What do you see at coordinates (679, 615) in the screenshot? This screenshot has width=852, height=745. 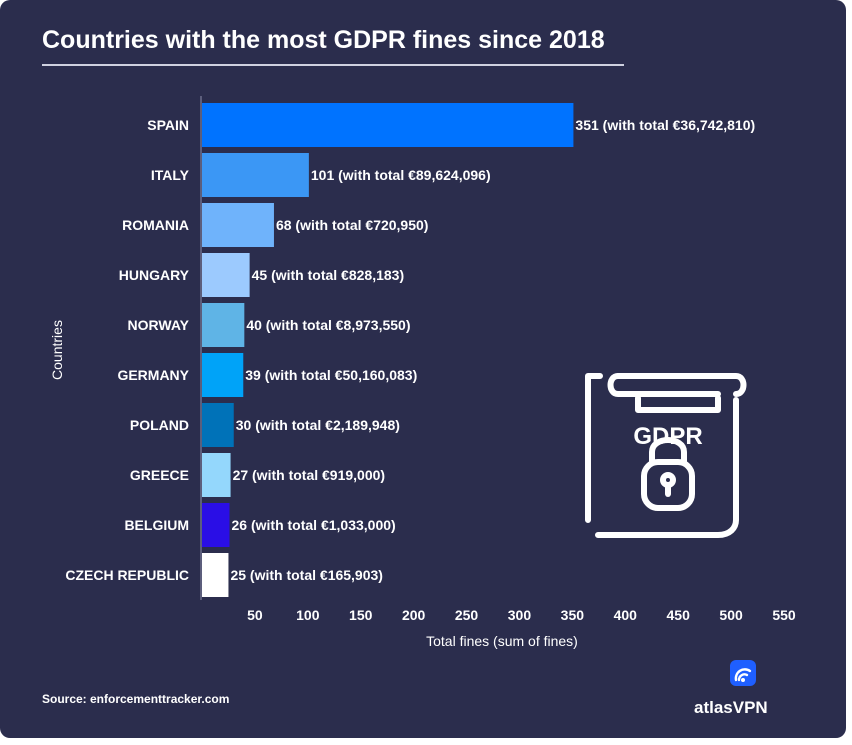 I see `x-tick-label: 450` at bounding box center [679, 615].